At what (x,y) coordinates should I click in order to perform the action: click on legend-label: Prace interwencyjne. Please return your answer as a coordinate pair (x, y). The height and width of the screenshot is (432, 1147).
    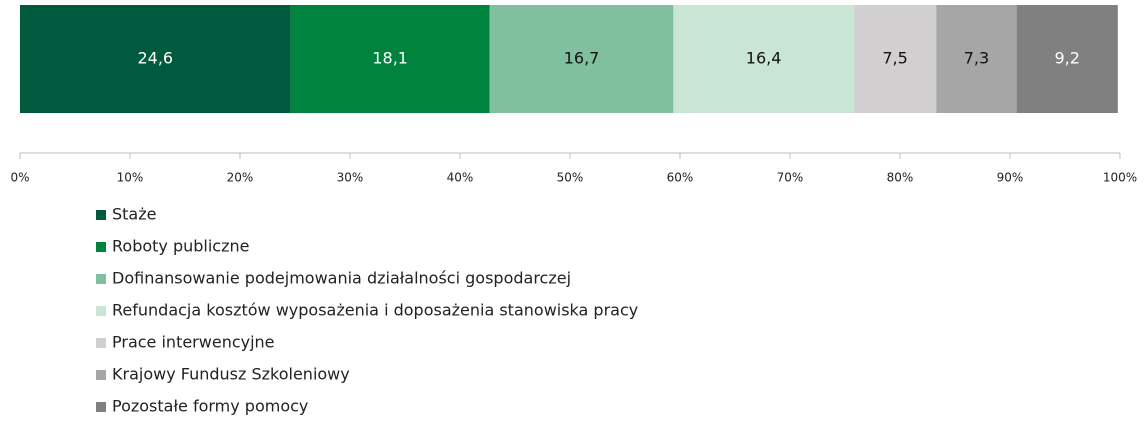
    Looking at the image, I should click on (193, 342).